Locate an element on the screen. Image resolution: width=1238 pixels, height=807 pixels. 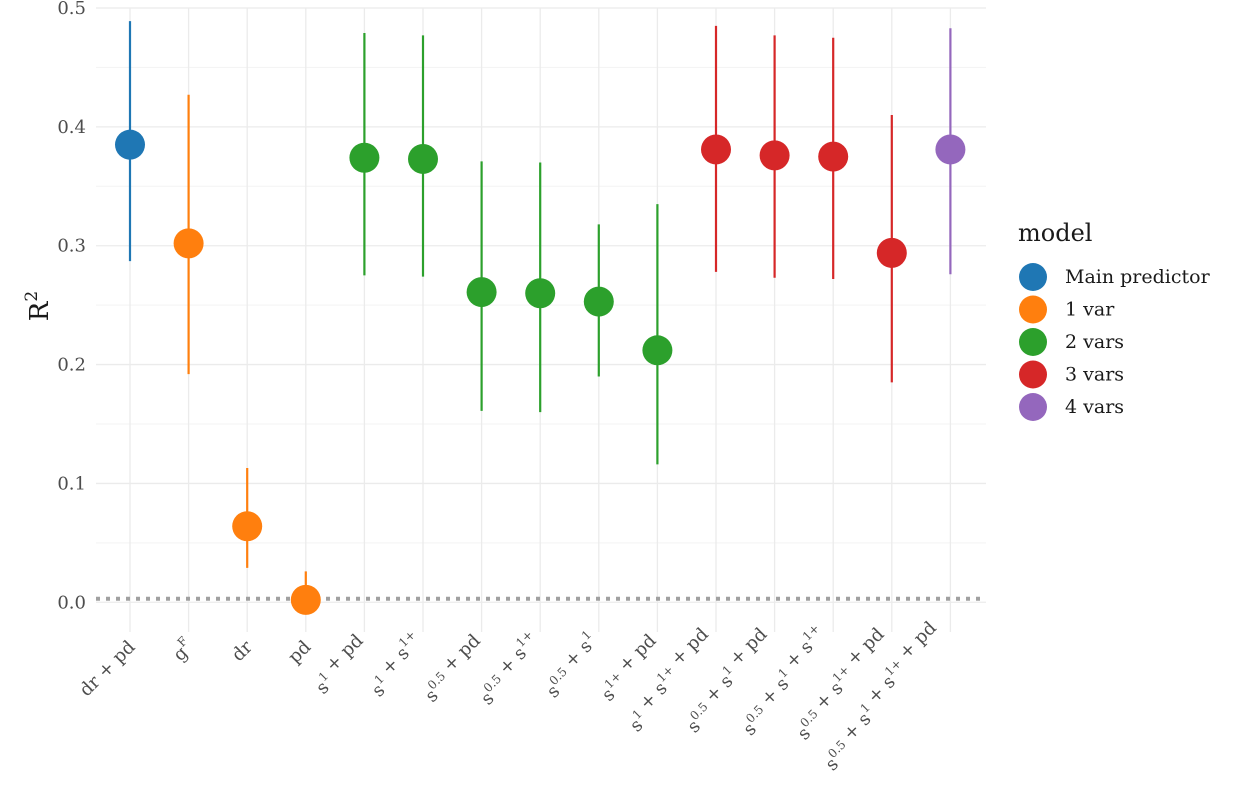
y-axis-title-superscript: 2 is located at coordinates (32, 296).